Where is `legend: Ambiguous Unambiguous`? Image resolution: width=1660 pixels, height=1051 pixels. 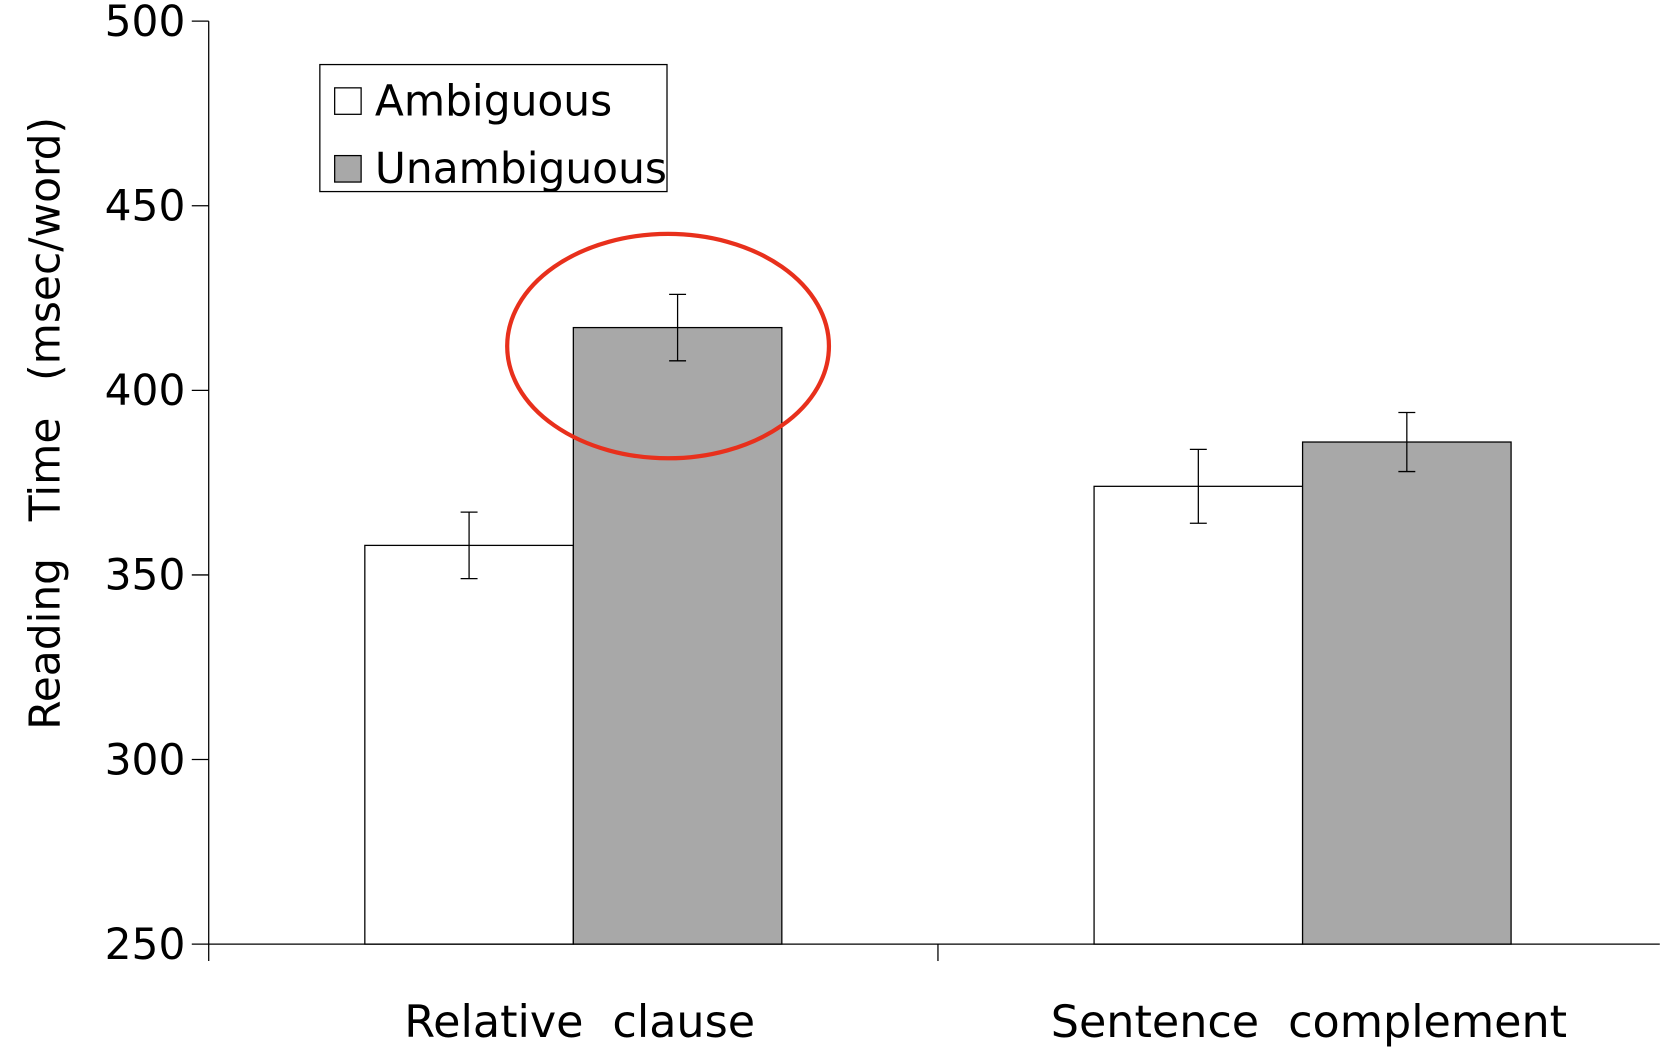 legend: Ambiguous Unambiguous is located at coordinates (493, 128).